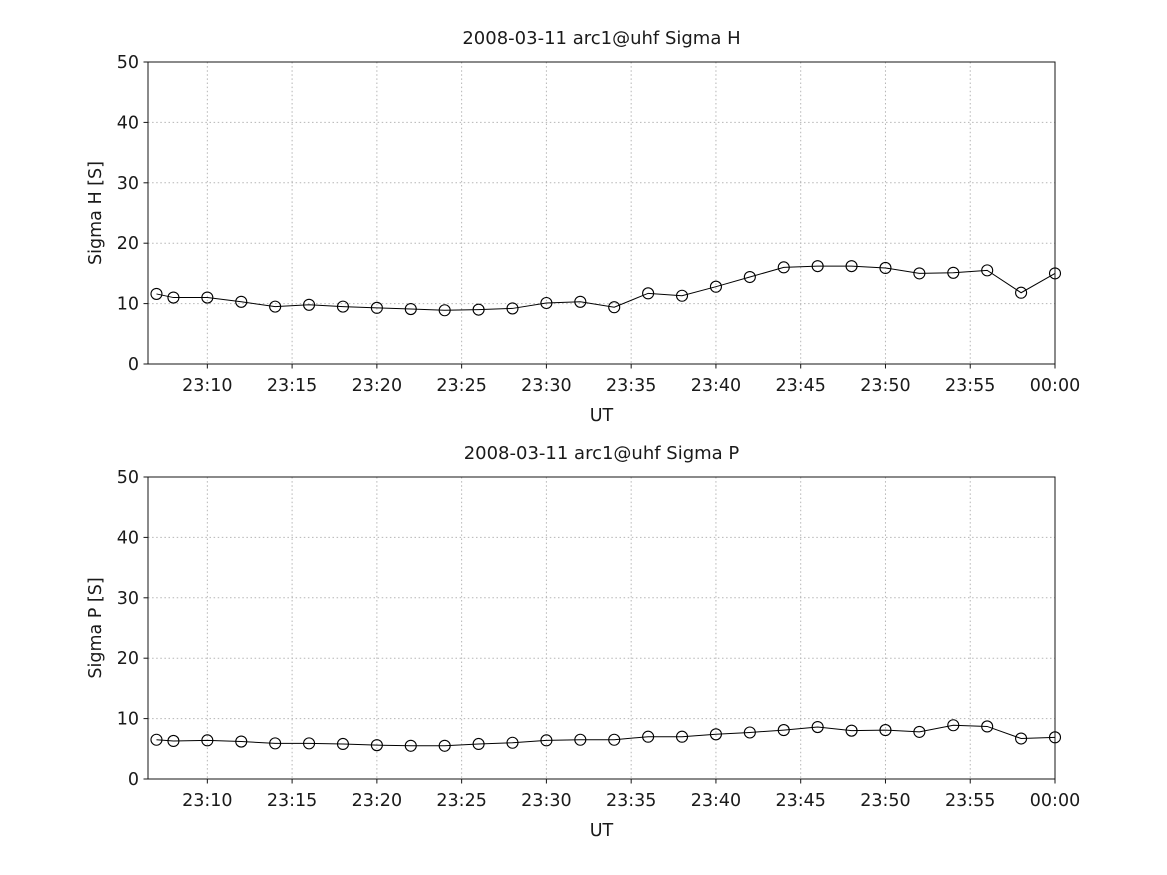 The height and width of the screenshot is (875, 1167). What do you see at coordinates (602, 831) in the screenshot?
I see `sigma-p-xlabel: UT` at bounding box center [602, 831].